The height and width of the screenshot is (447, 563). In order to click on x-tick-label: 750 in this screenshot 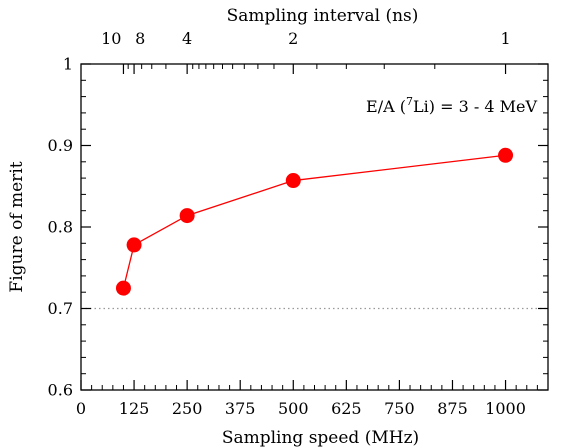, I will do `click(399, 408)`.